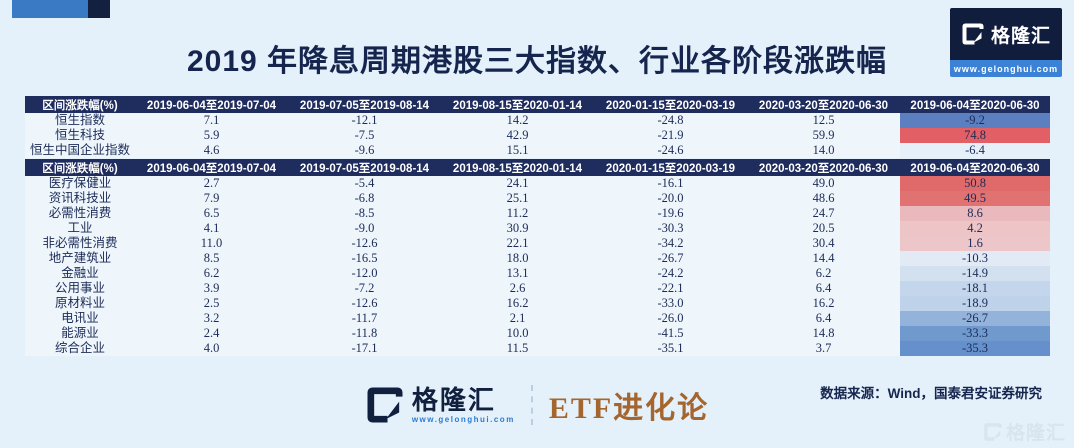  I want to click on footer-brand-name: 格隆汇, so click(453, 399).